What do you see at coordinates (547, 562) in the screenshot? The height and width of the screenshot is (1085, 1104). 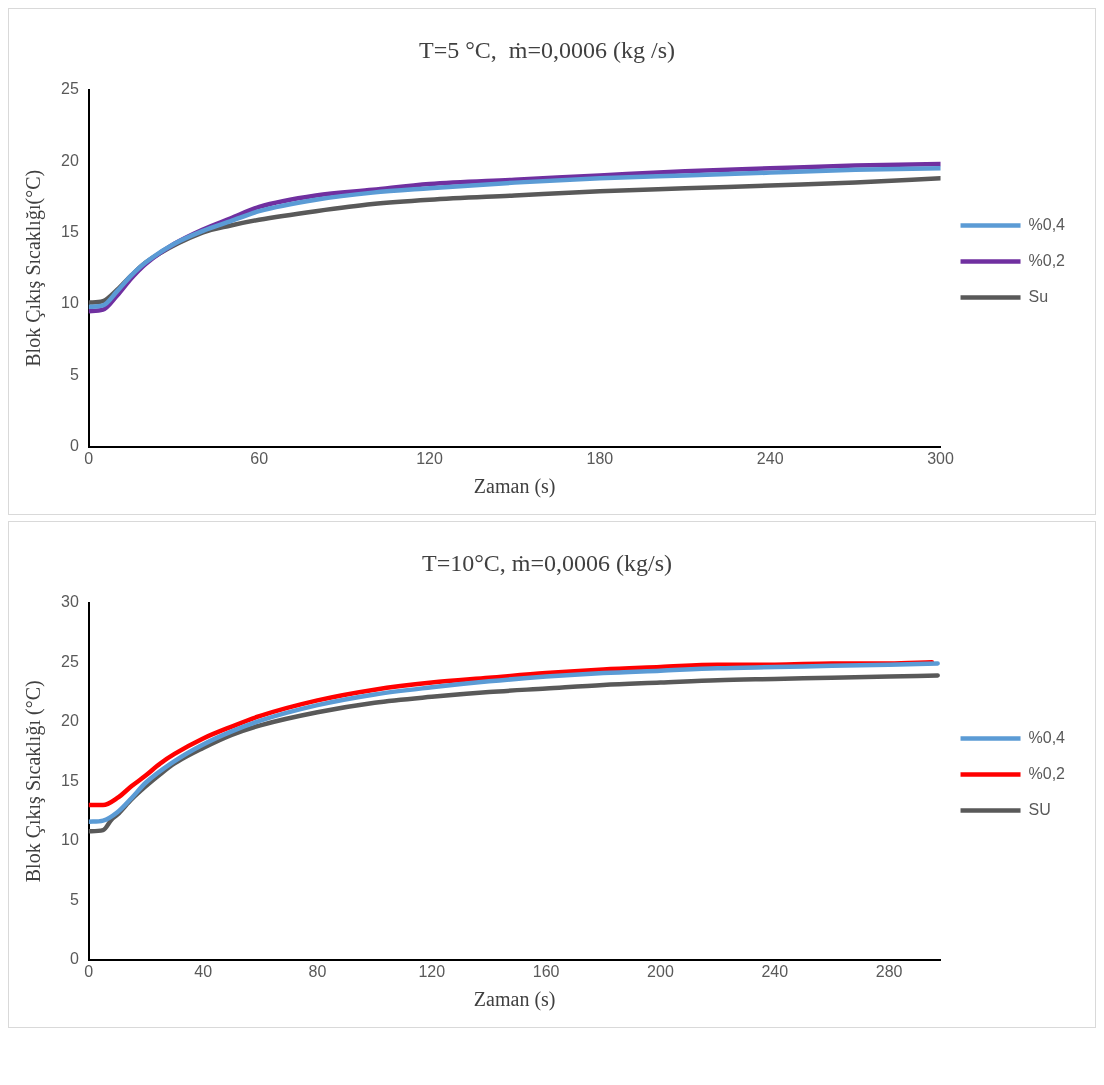 I see `chart-title: T=10°C, ṁ=0,0006 (kg/s)` at bounding box center [547, 562].